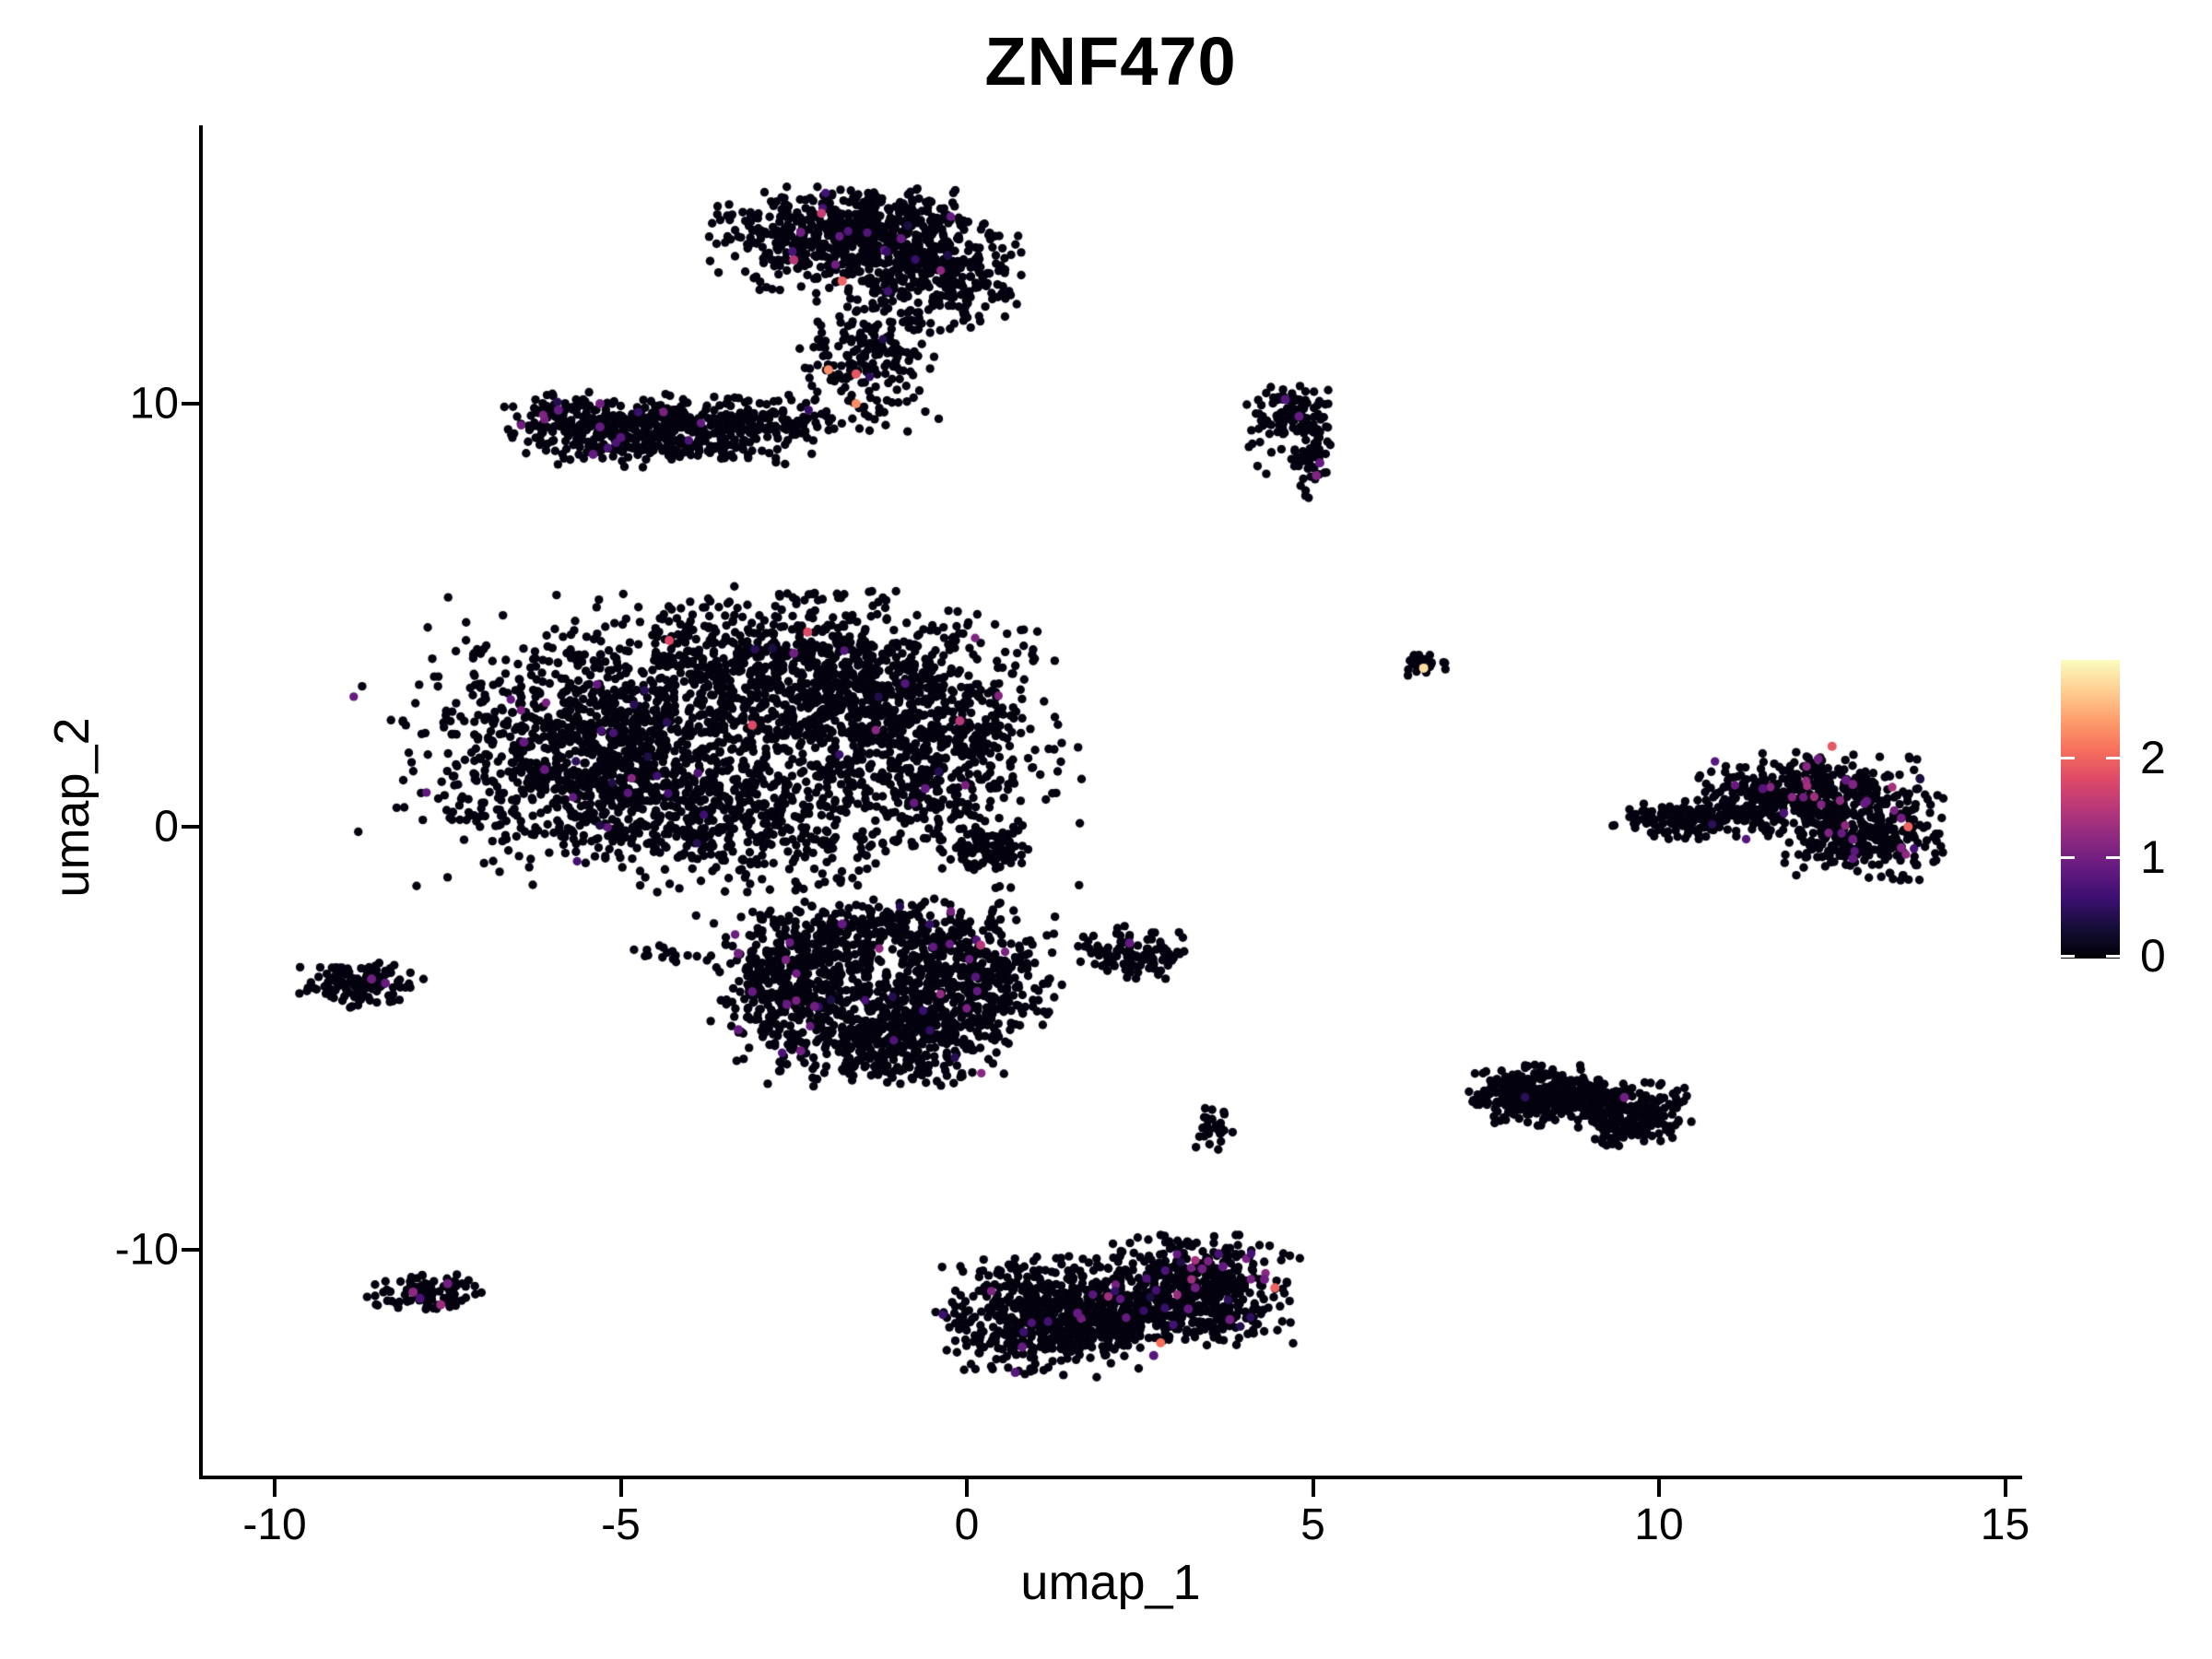 The image size is (2212, 1659). I want to click on colorbar-tick-label: 2, so click(2153, 758).